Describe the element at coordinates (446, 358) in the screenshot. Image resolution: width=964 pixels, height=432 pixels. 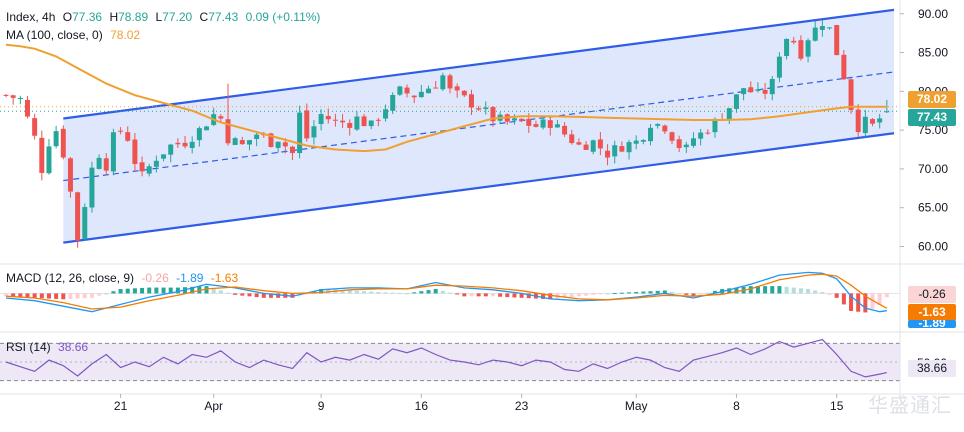
I see `rsi-line` at that location.